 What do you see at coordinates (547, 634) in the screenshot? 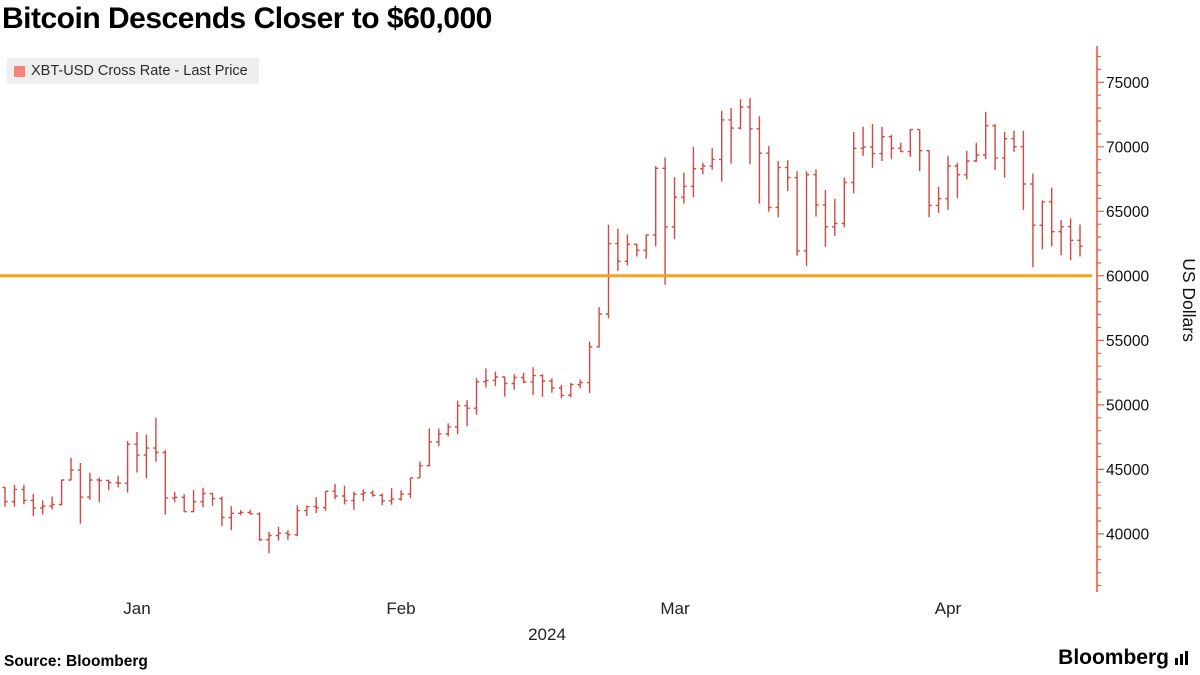
I see `x-axis-year-label: 2024` at bounding box center [547, 634].